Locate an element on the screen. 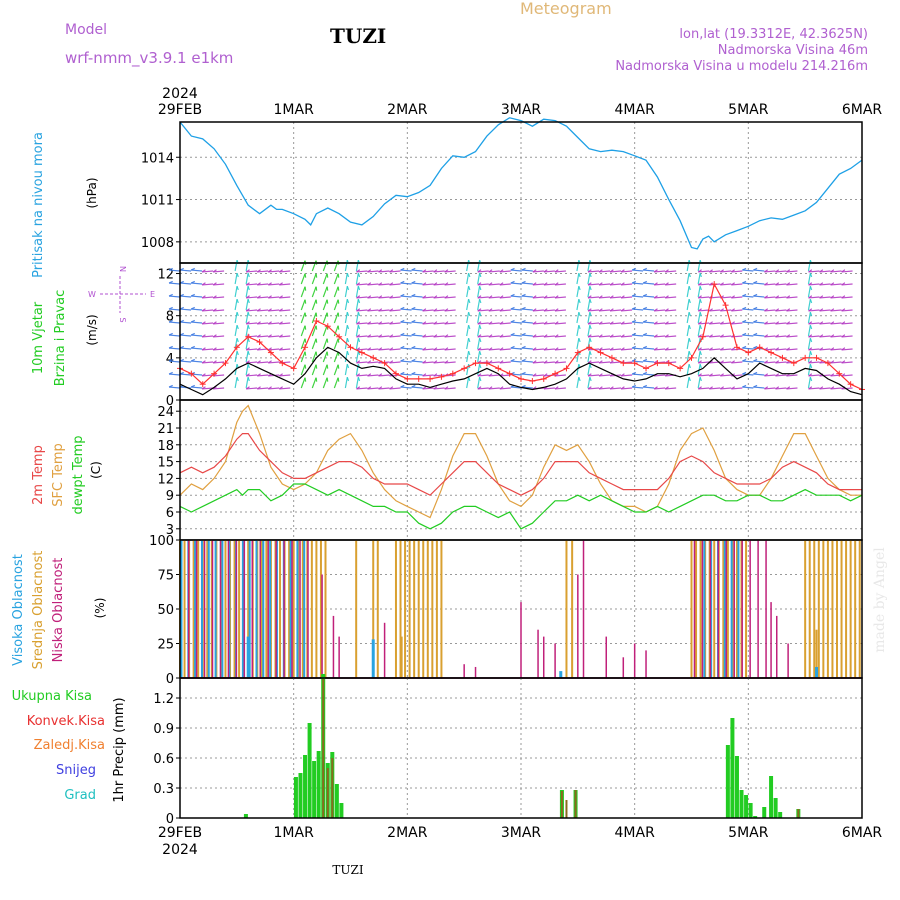 This screenshot has width=900, height=900. precip-total-bar is located at coordinates (775, 808).